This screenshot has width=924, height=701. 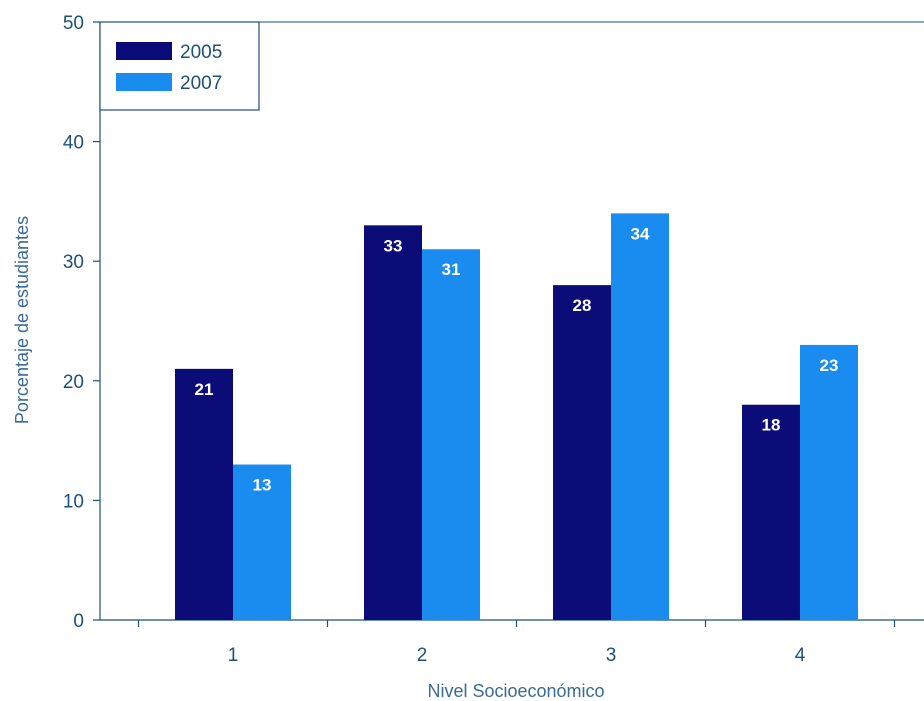 What do you see at coordinates (771, 425) in the screenshot?
I see `bar-label-2005-cat-4: 18` at bounding box center [771, 425].